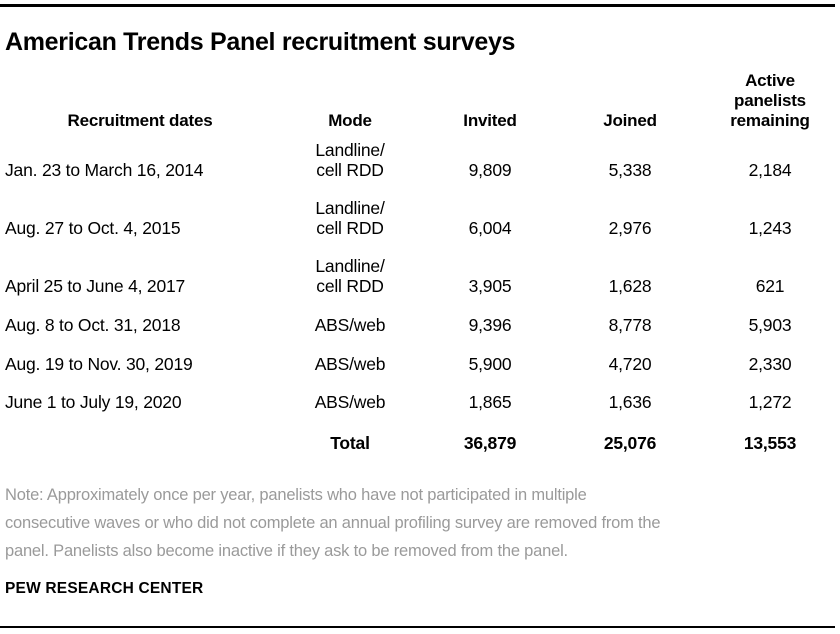 The width and height of the screenshot is (840, 634). What do you see at coordinates (630, 120) in the screenshot?
I see `column-header-joined: Joined` at bounding box center [630, 120].